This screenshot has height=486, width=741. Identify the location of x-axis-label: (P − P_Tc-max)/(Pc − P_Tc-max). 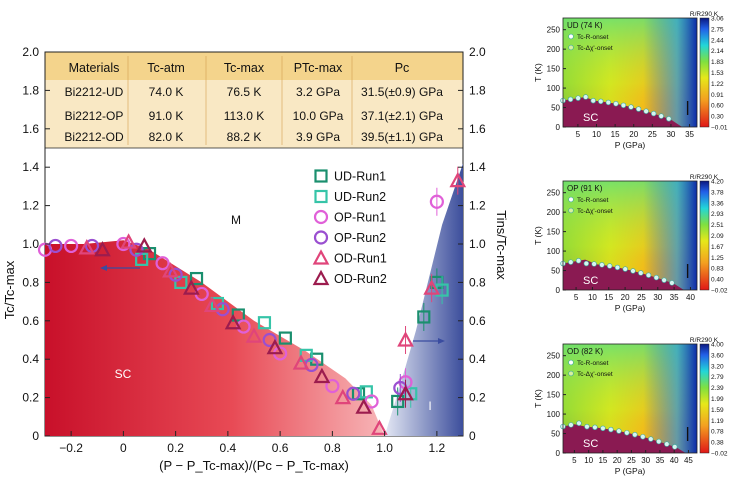
(254, 465).